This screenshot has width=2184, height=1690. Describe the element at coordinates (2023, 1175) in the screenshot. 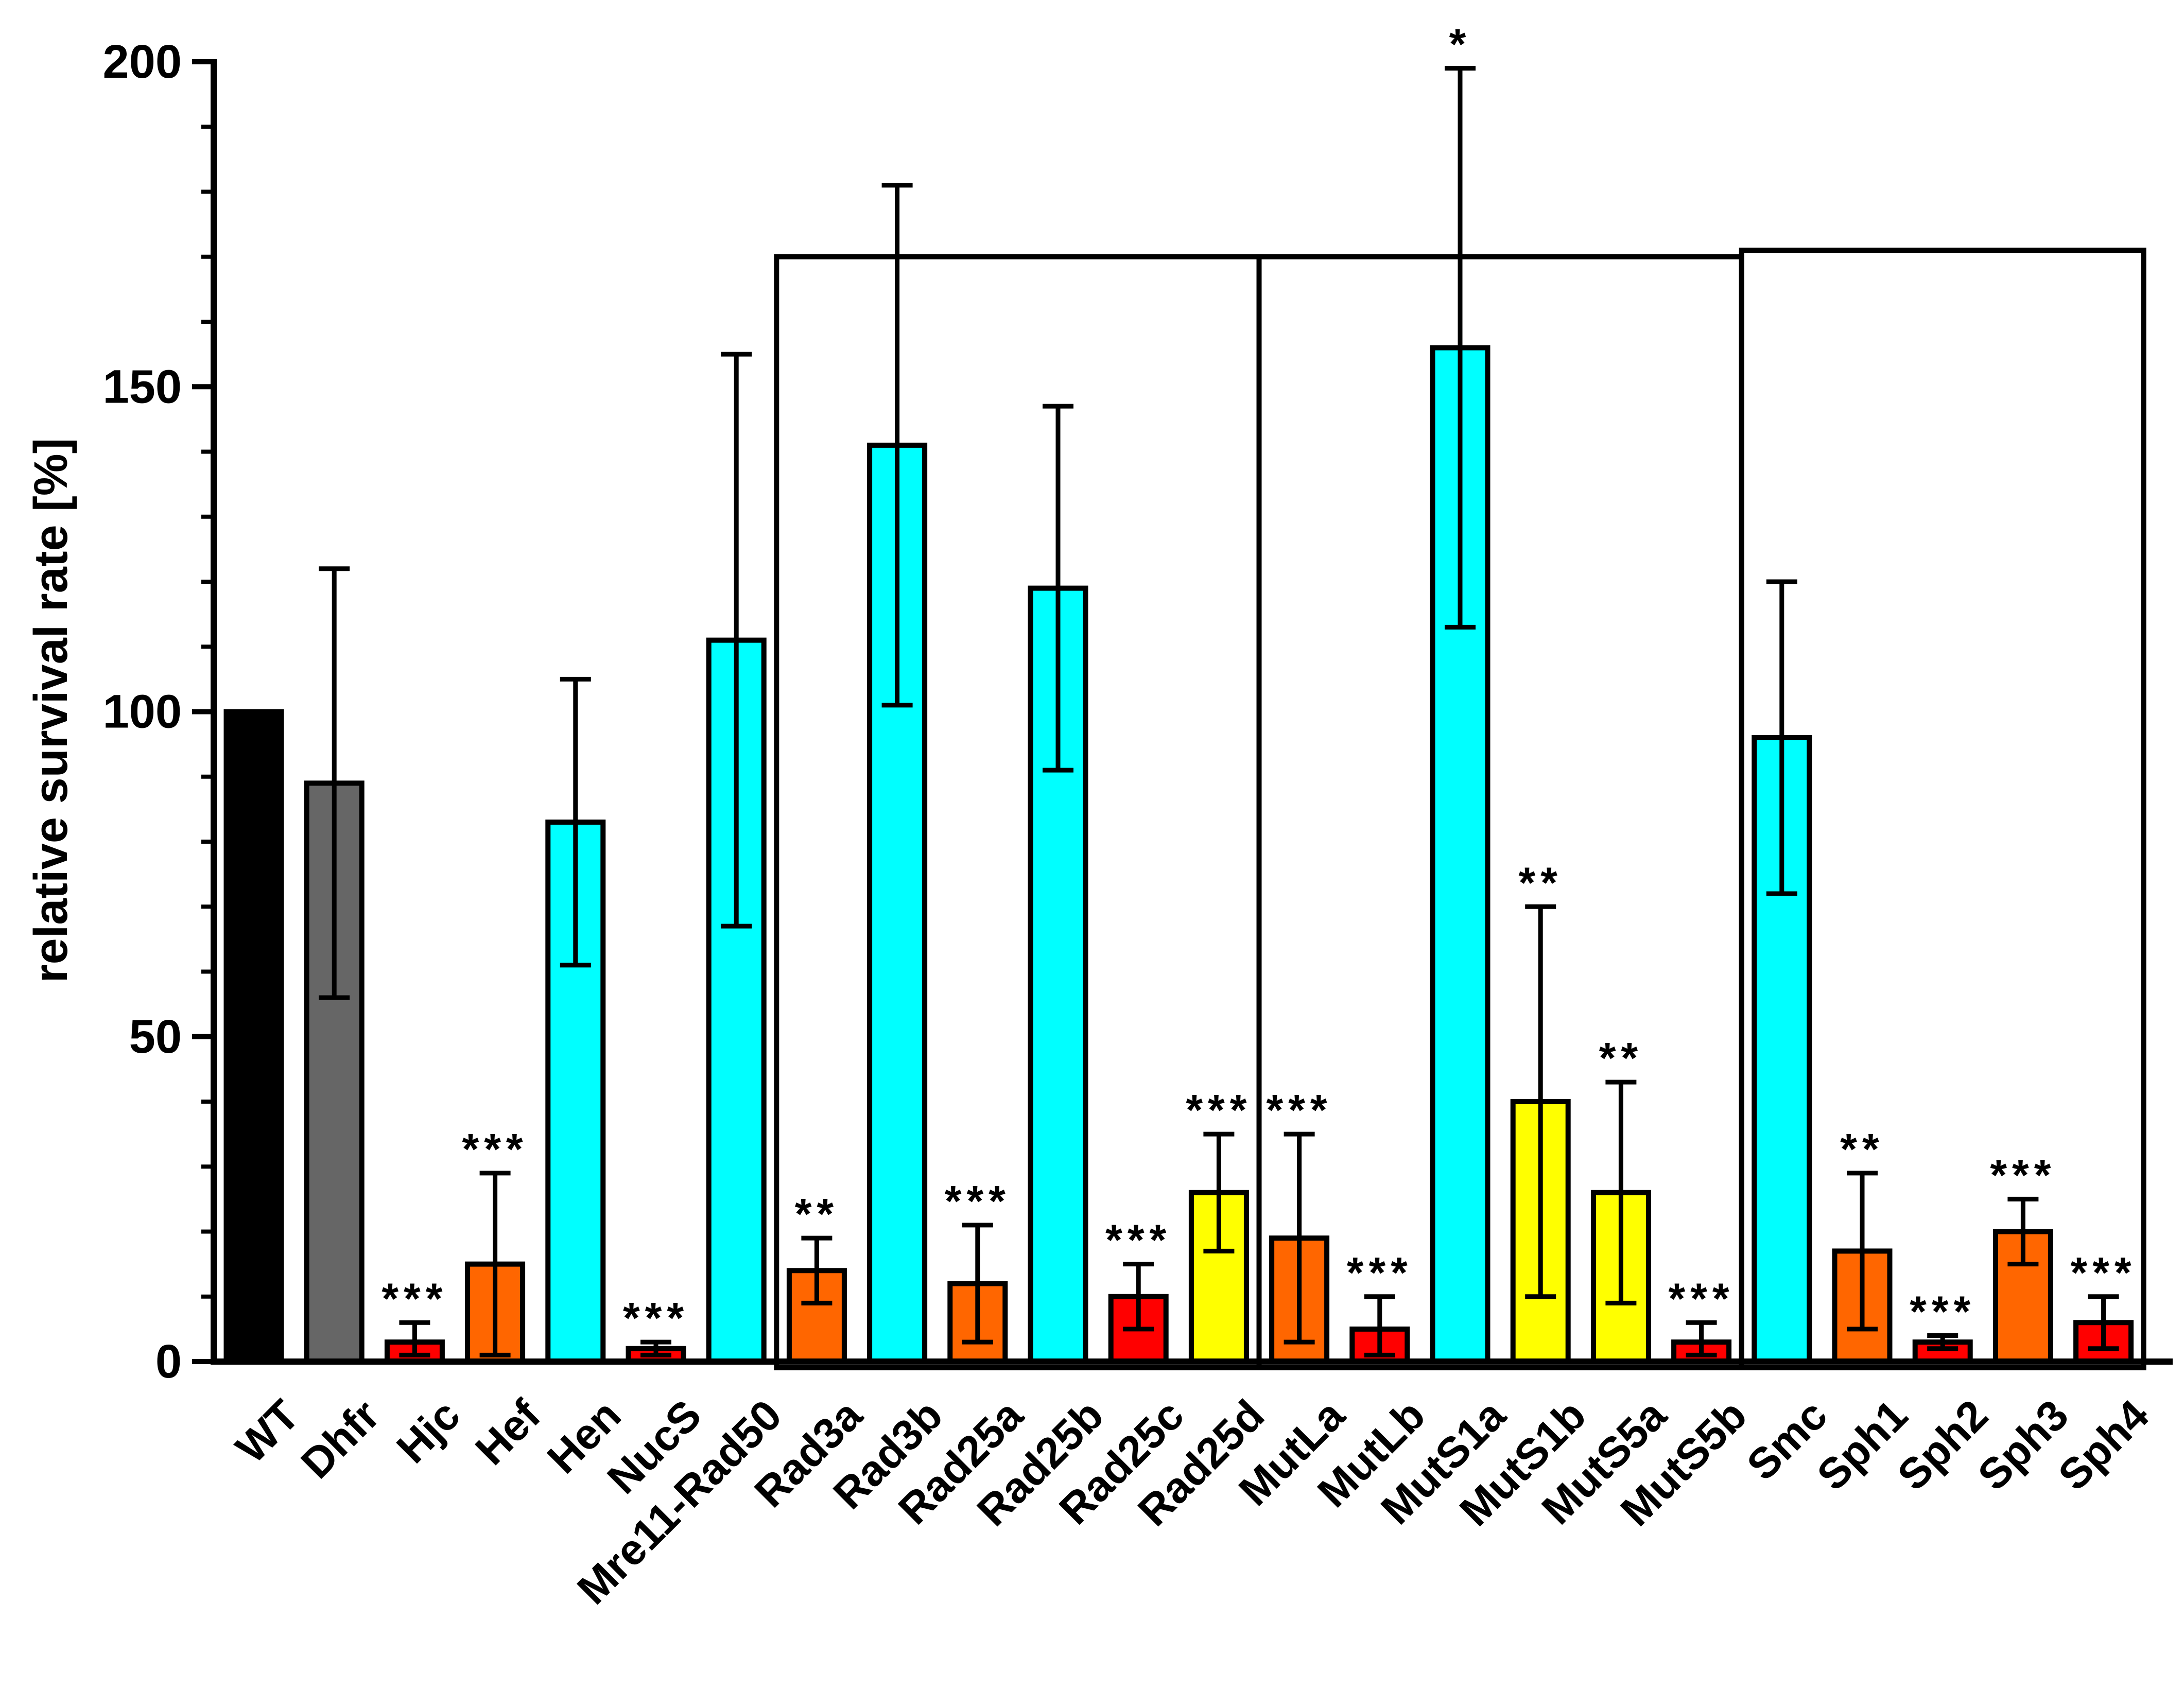

I see `significance-sph3: ***` at that location.